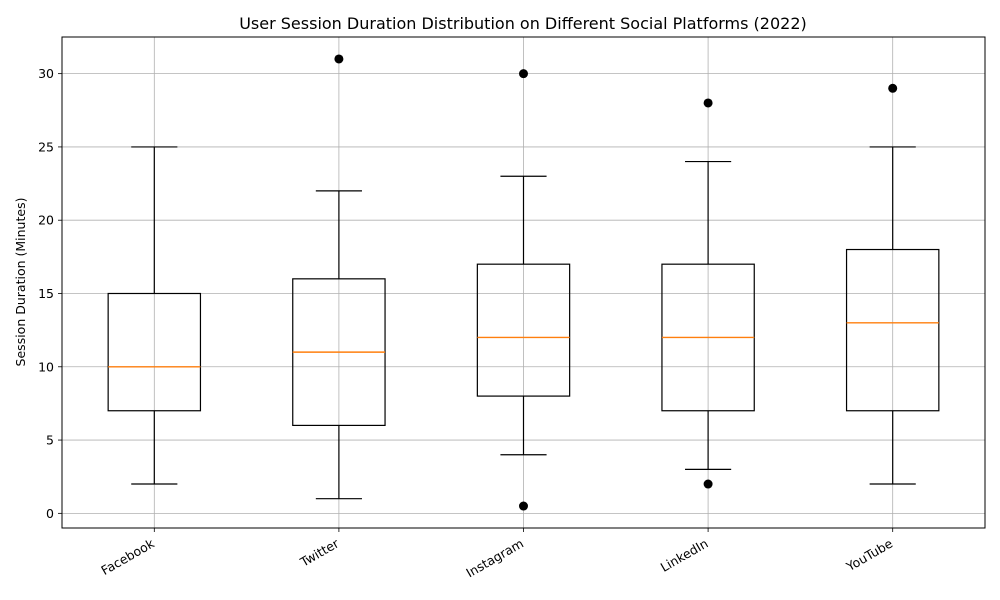 The width and height of the screenshot is (1000, 600). I want to click on y-tick-label: 30, so click(46, 73).